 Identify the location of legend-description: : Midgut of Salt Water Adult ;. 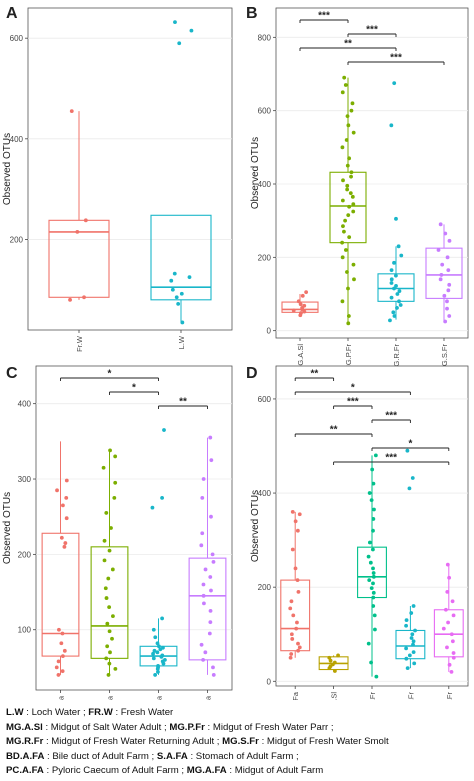
(106, 727).